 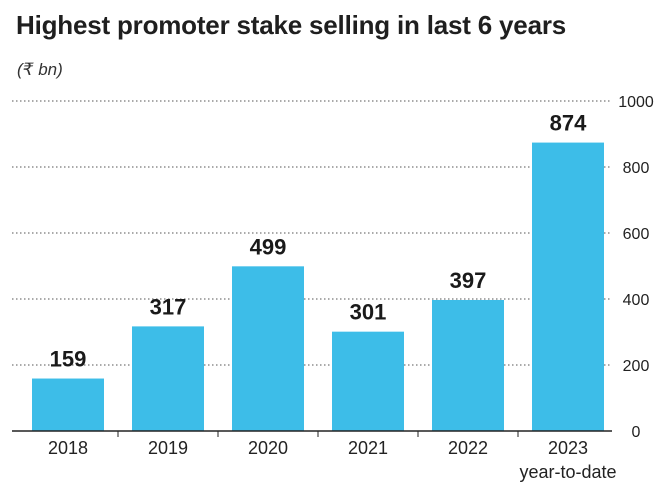 I want to click on bar-2018, so click(x=68, y=404).